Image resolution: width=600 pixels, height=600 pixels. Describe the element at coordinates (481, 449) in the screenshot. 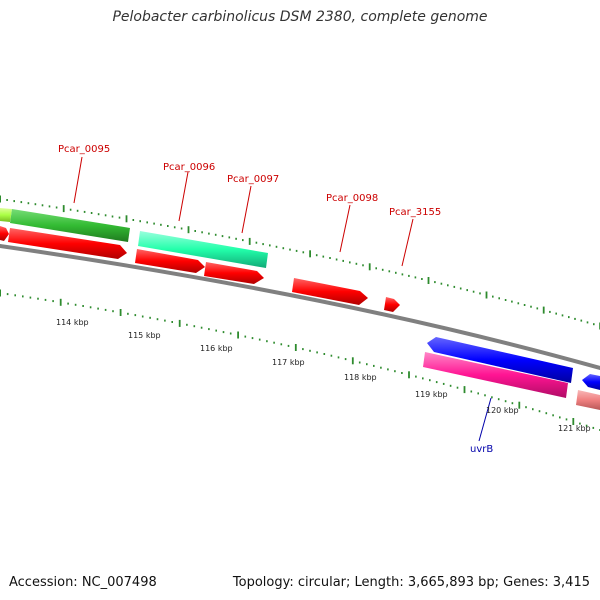

I see `gene-label-uvrb: uvrB` at that location.